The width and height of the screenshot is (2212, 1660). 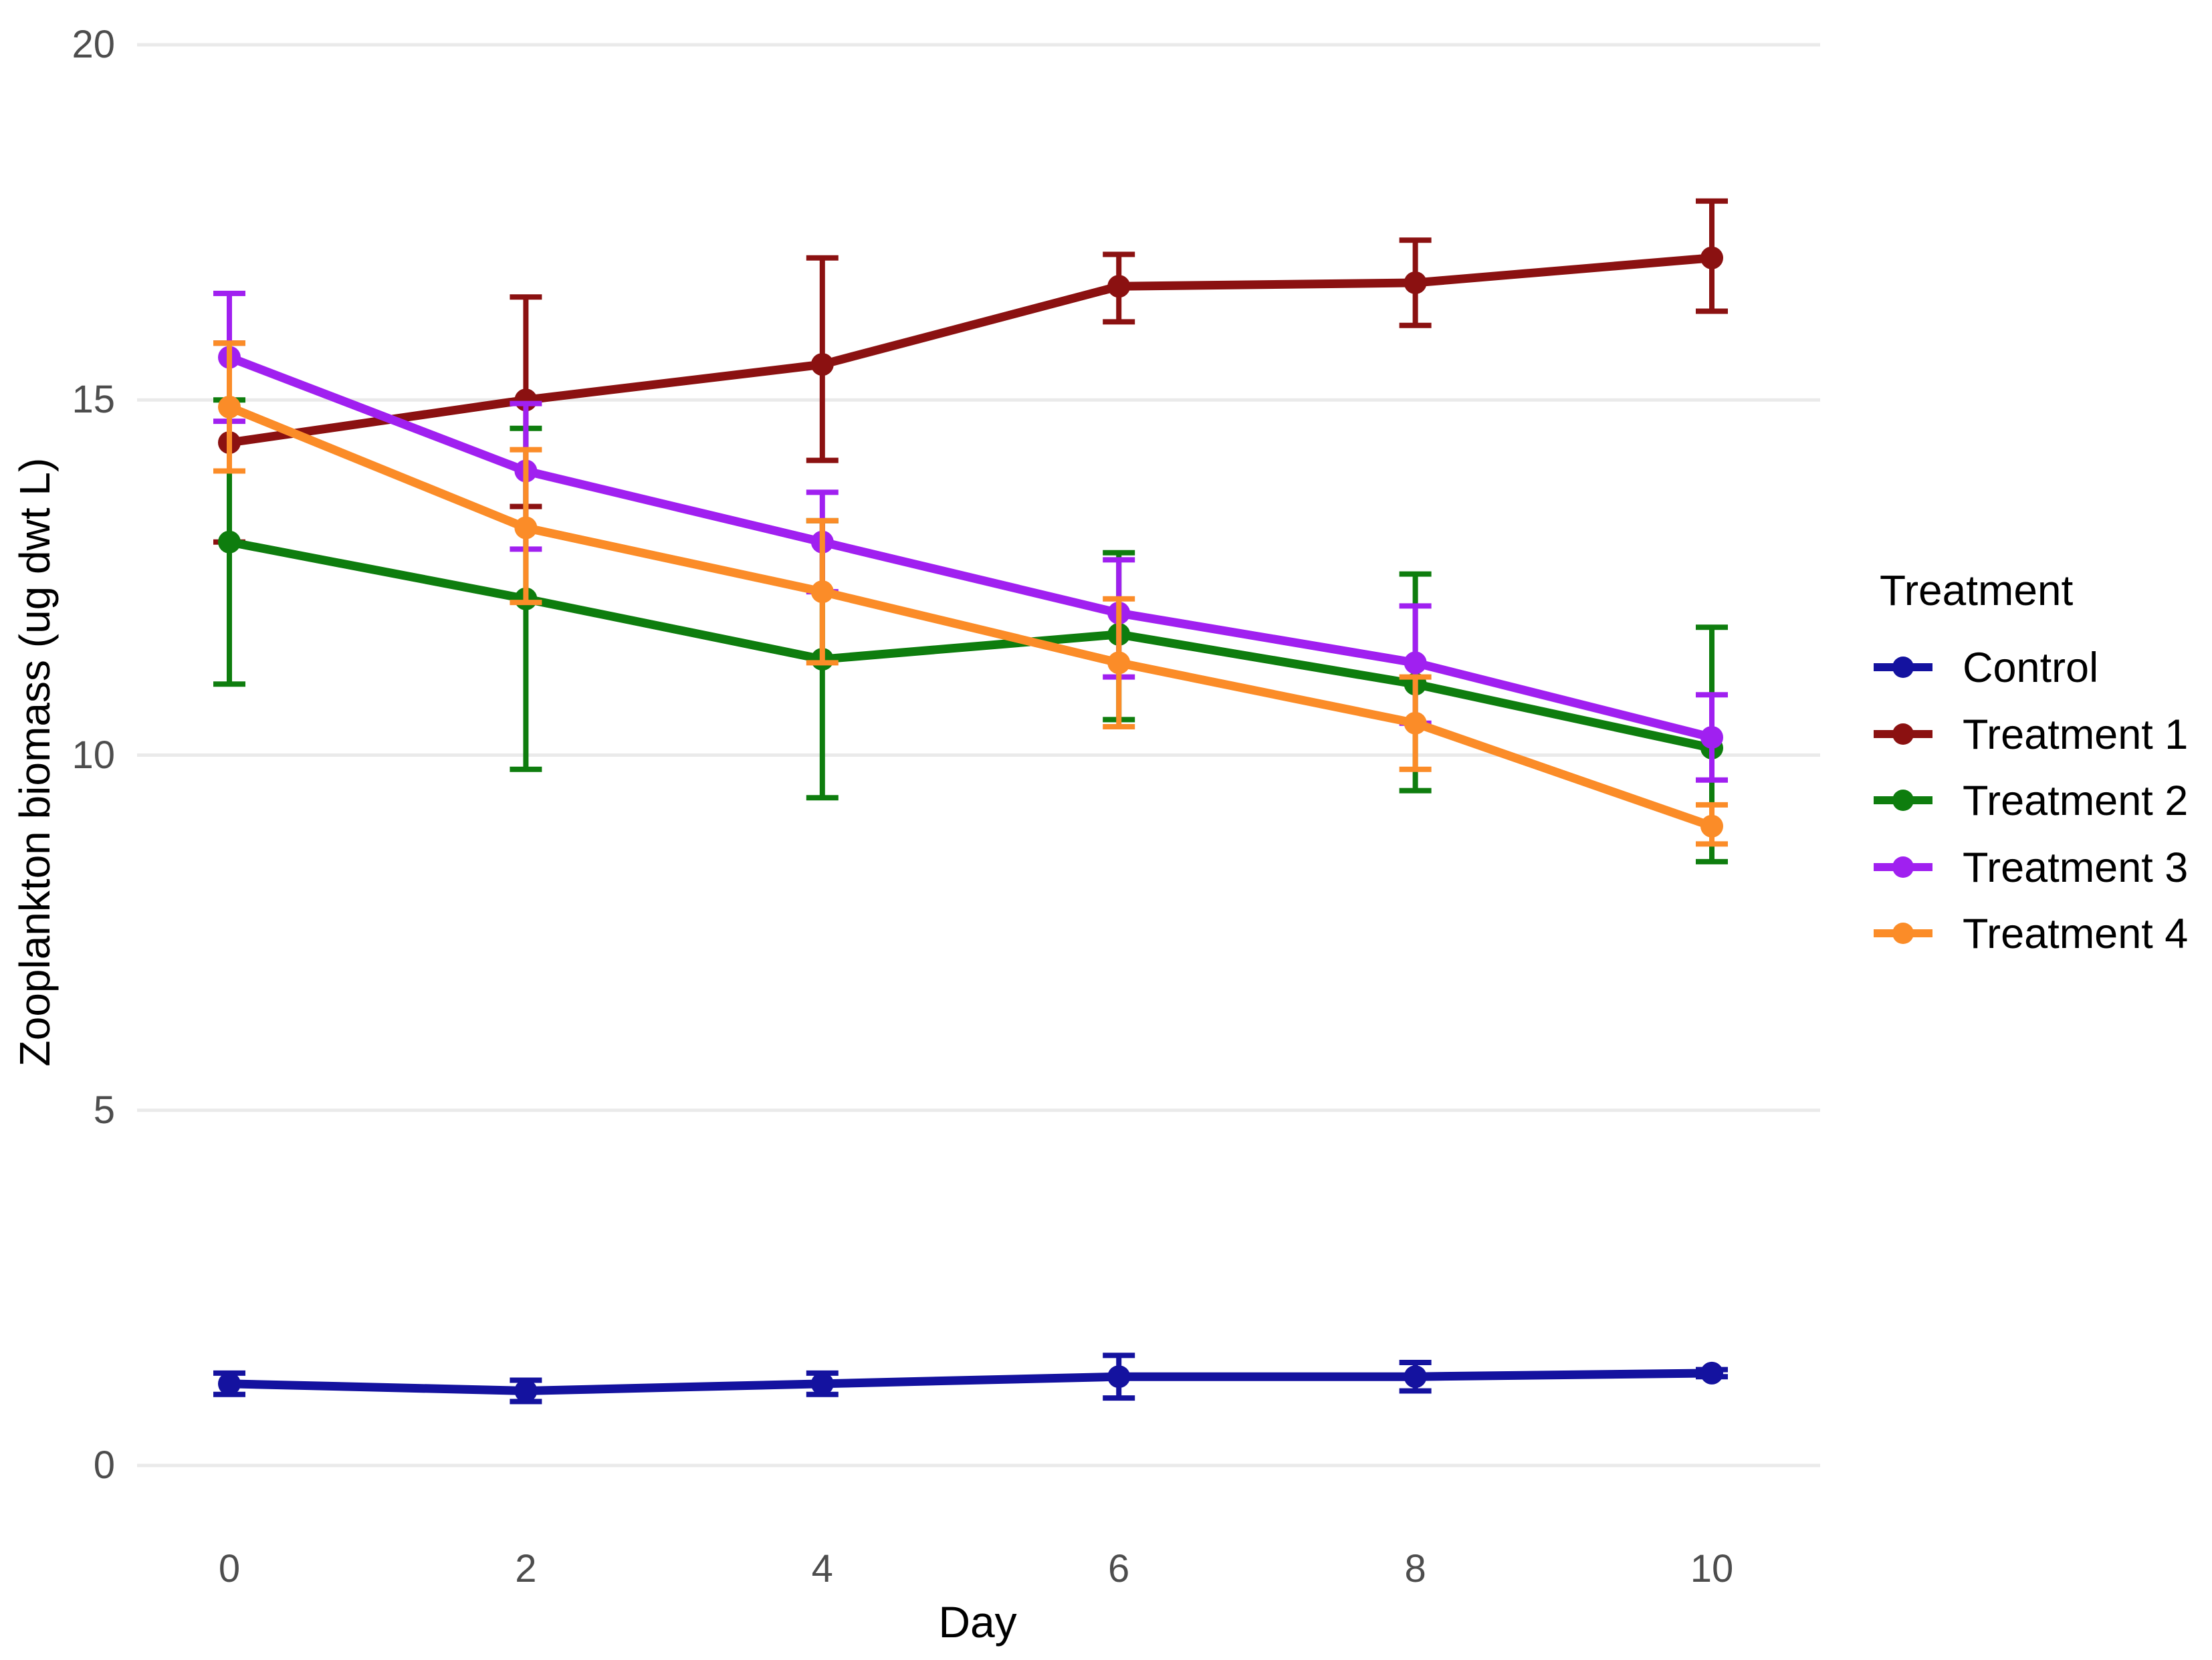 What do you see at coordinates (526, 1568) in the screenshot?
I see `x-tick-label-2: 2` at bounding box center [526, 1568].